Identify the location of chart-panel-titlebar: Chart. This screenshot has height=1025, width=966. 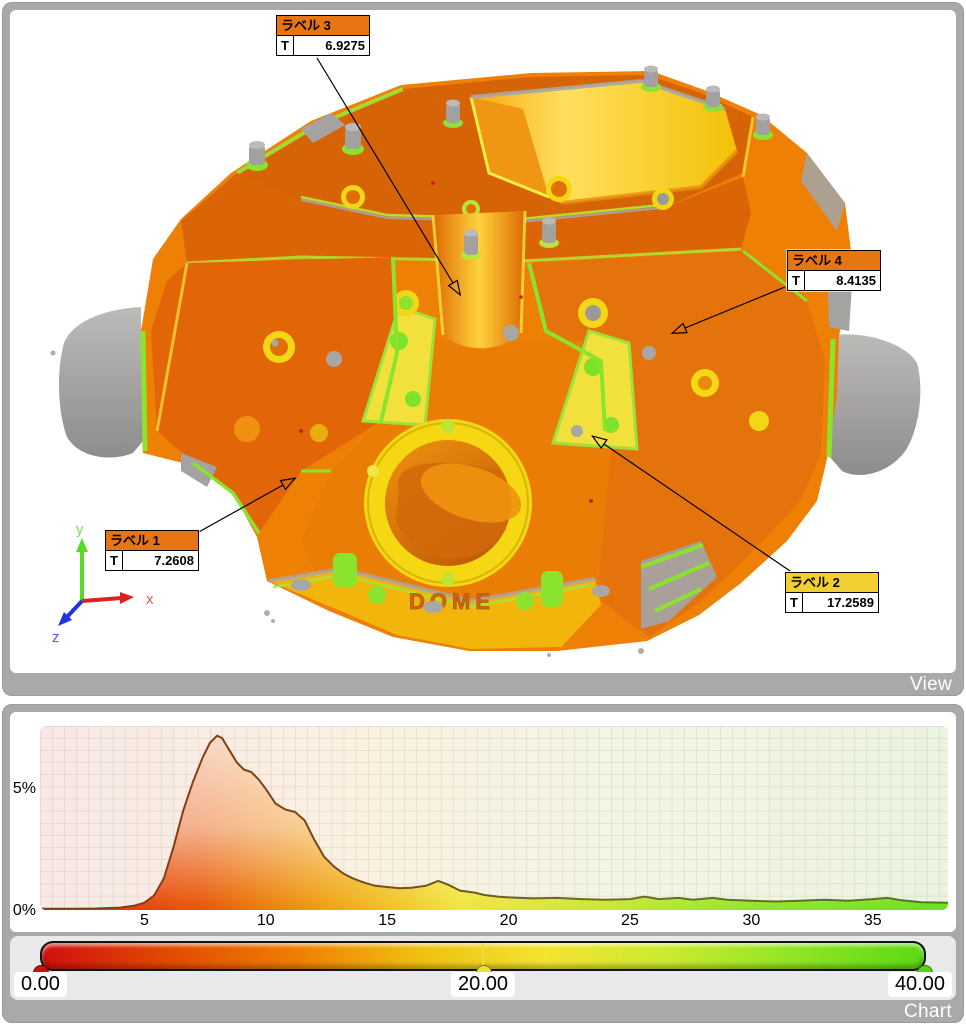
(483, 1011).